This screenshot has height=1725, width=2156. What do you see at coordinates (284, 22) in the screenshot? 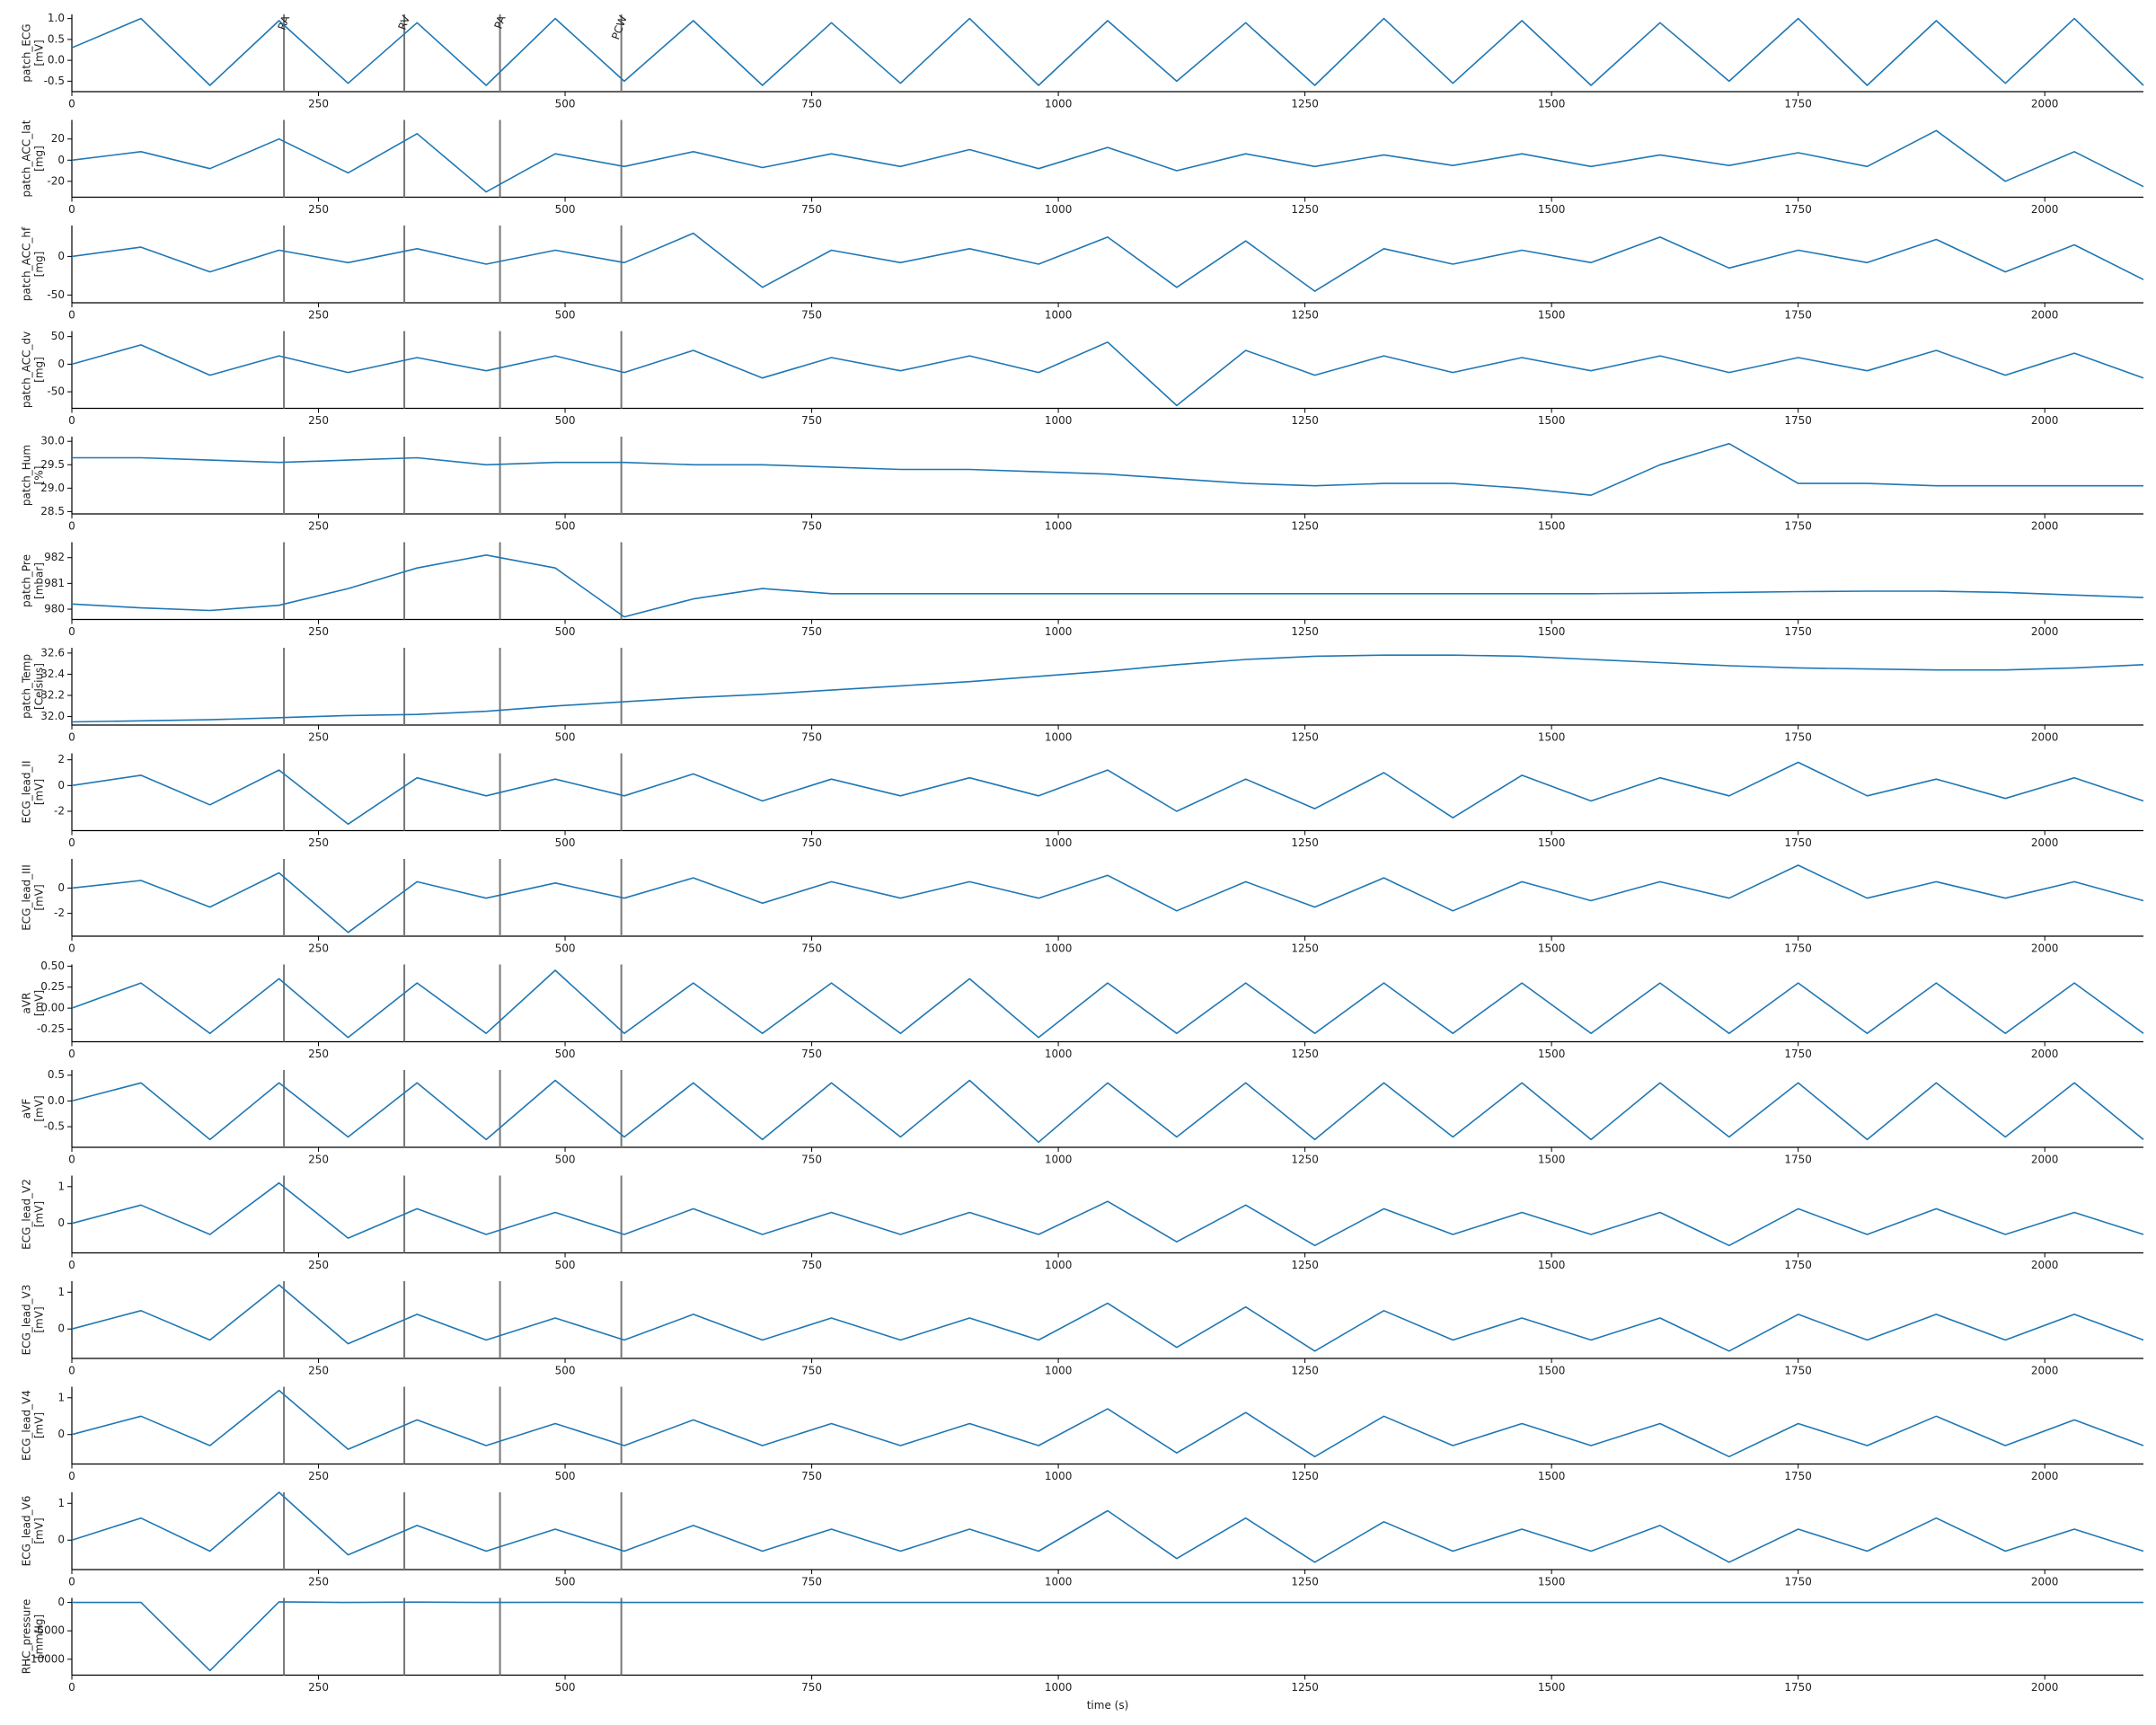
I see `event-label: RA` at bounding box center [284, 22].